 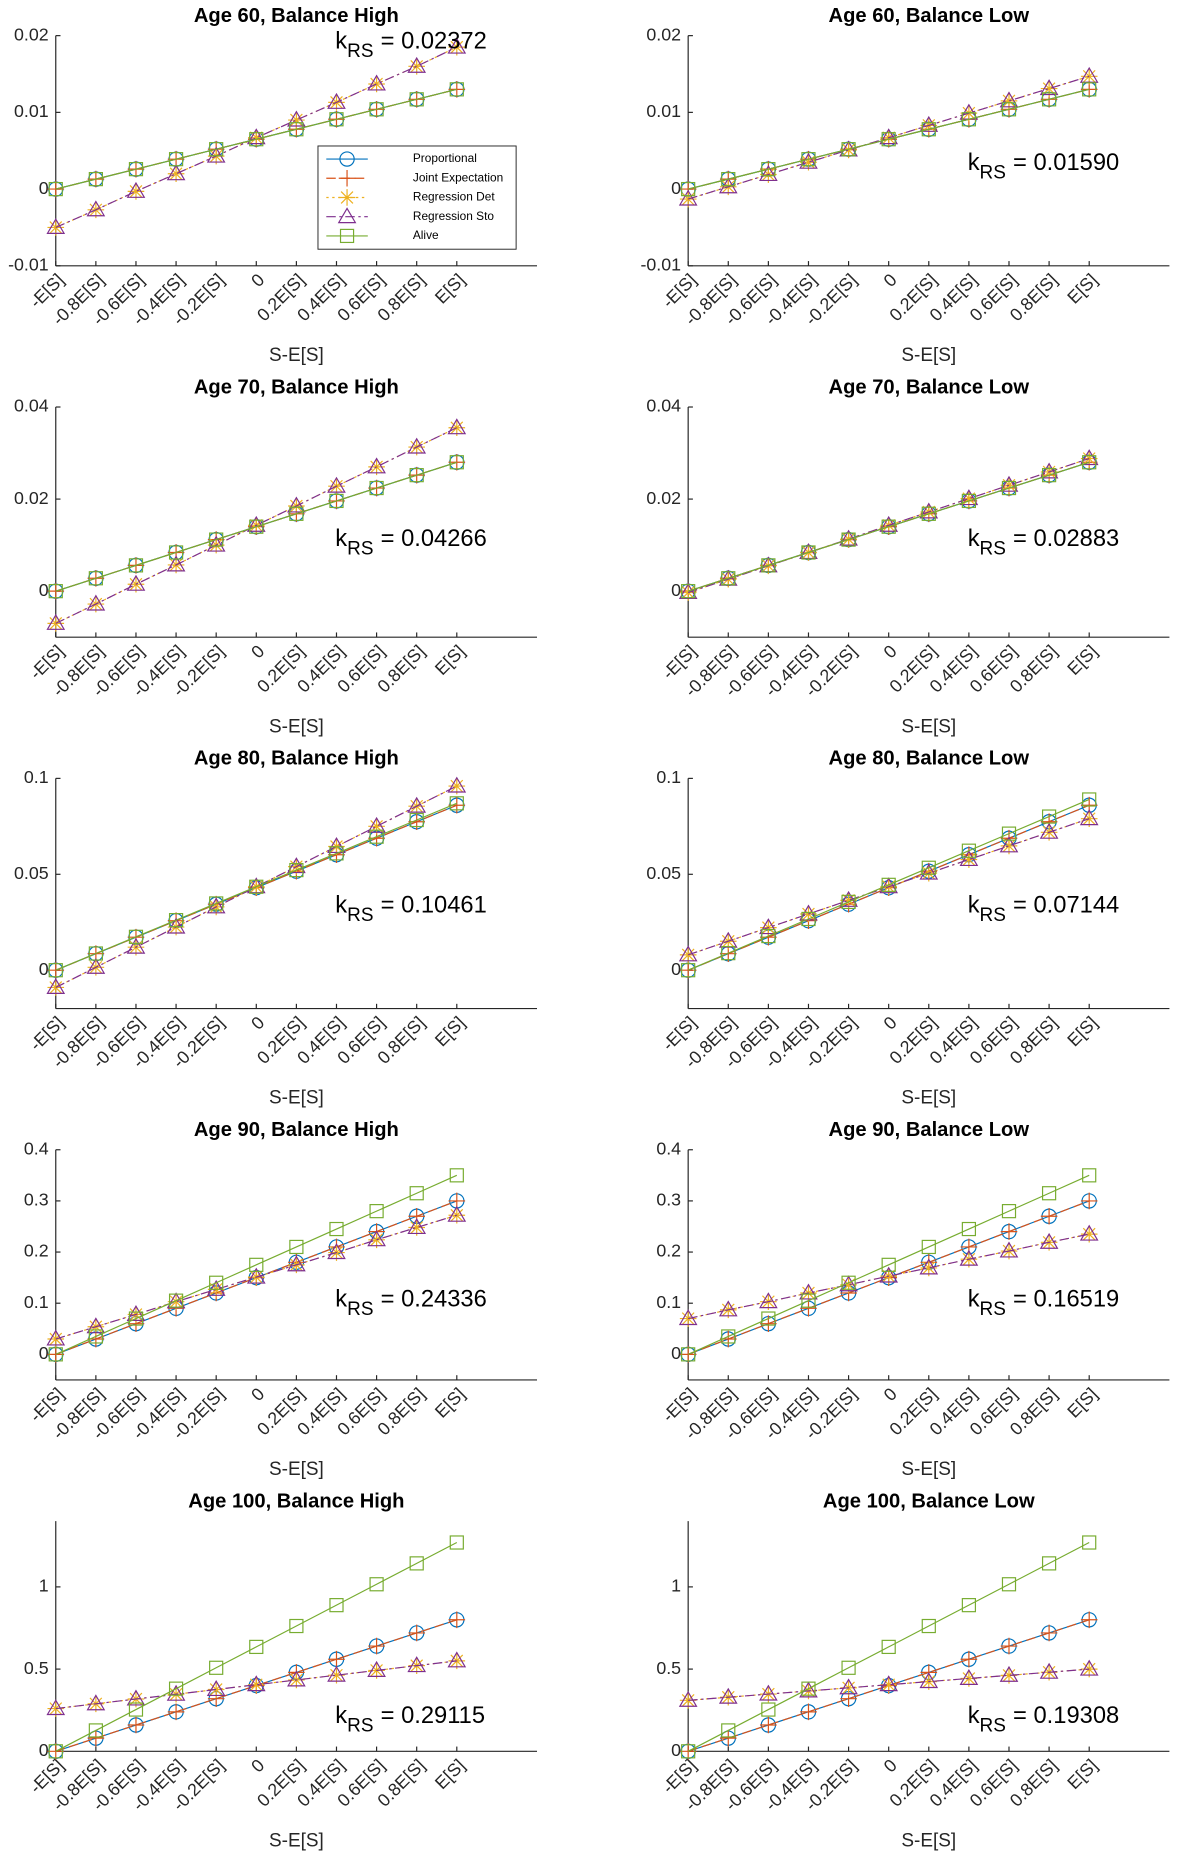 I want to click on panel-title: Age 70, Balance Low, so click(x=929, y=387).